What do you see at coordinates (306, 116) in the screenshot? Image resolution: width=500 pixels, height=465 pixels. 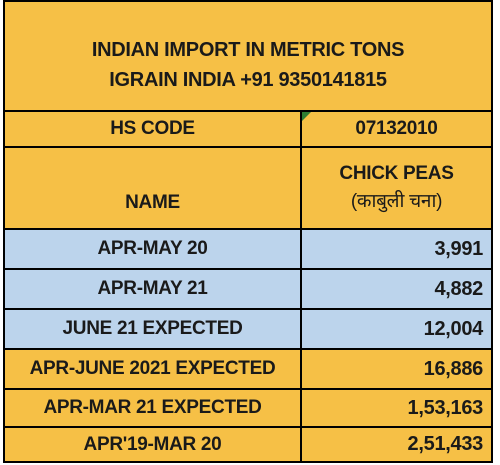 I see `comment-marker-icon` at bounding box center [306, 116].